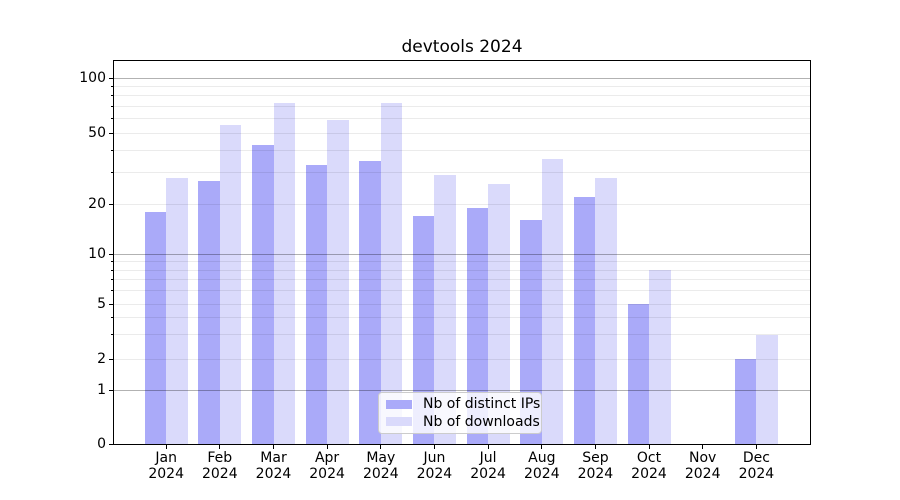  What do you see at coordinates (220, 458) in the screenshot?
I see `x-tick-label-month: Feb` at bounding box center [220, 458].